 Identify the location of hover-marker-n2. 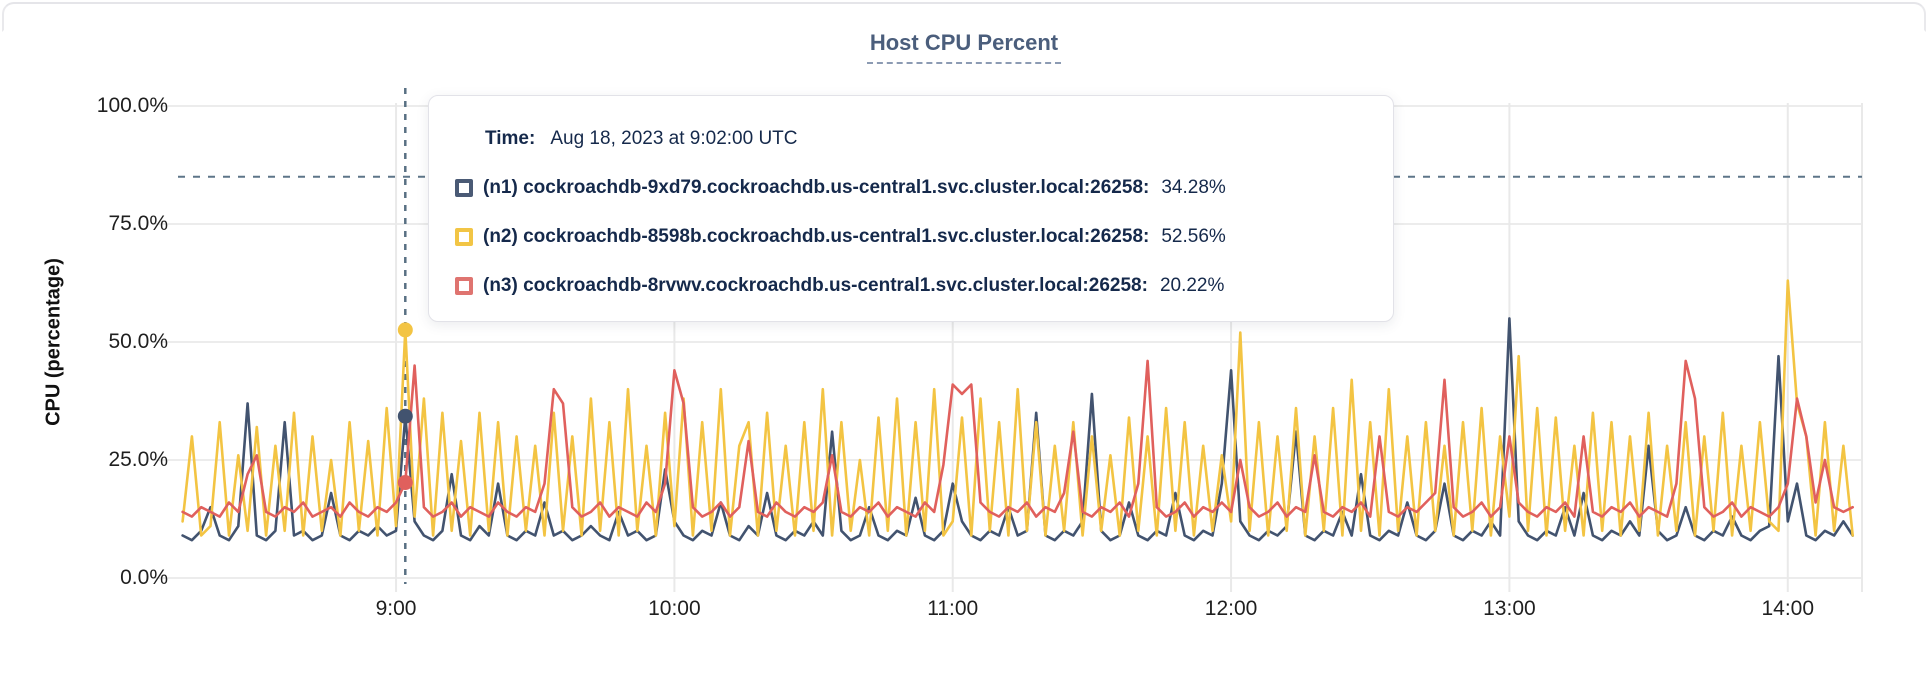
(405, 330).